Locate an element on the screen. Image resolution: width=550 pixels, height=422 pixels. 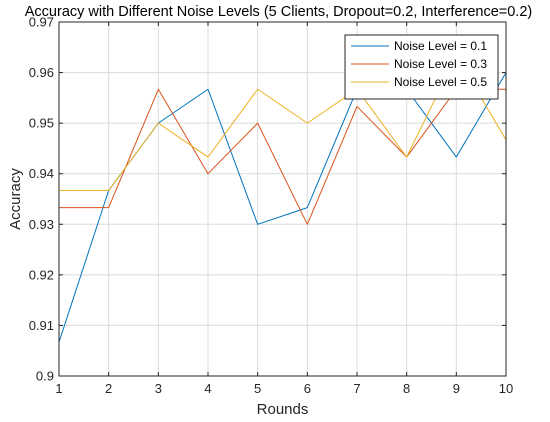
x-tick-label: 3 is located at coordinates (158, 388).